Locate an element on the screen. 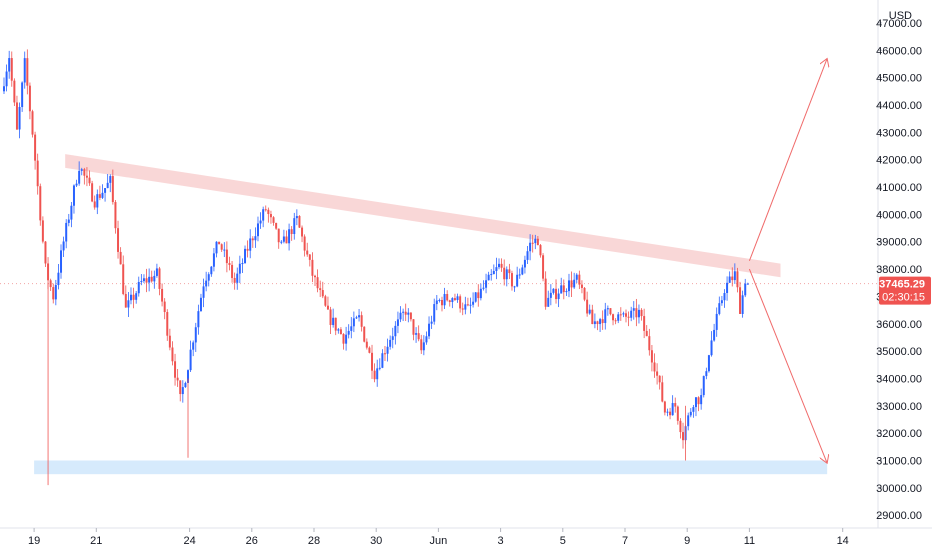 Image resolution: width=932 pixels, height=555 pixels. price-tick-label: 36000.00 is located at coordinates (899, 325).